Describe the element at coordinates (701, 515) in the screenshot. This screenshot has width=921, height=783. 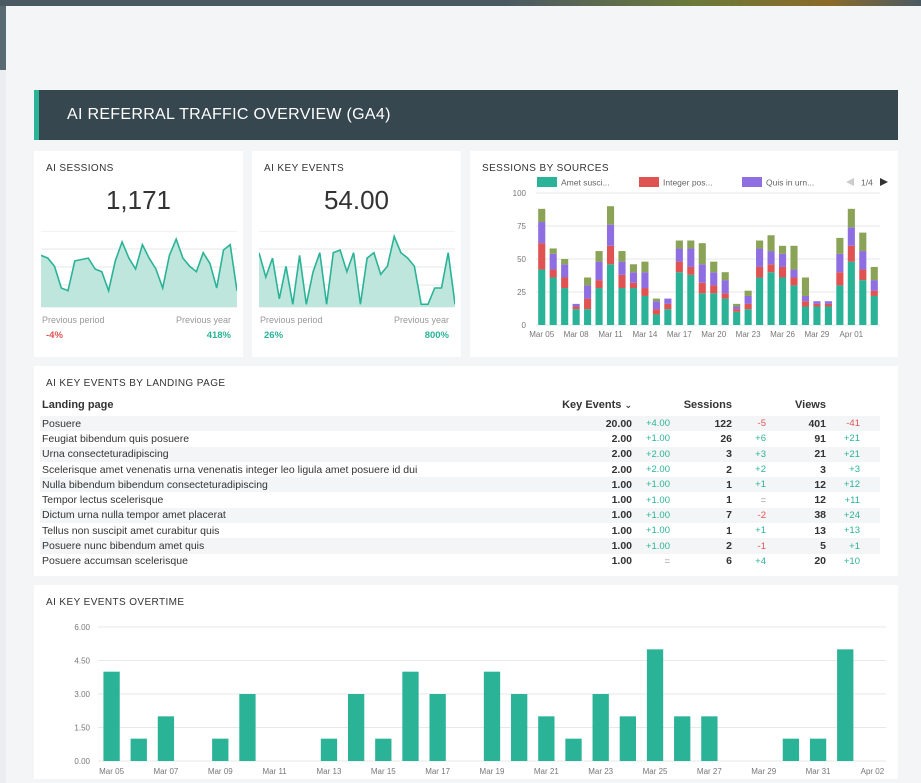
I see `cell-sessions: 7` at that location.